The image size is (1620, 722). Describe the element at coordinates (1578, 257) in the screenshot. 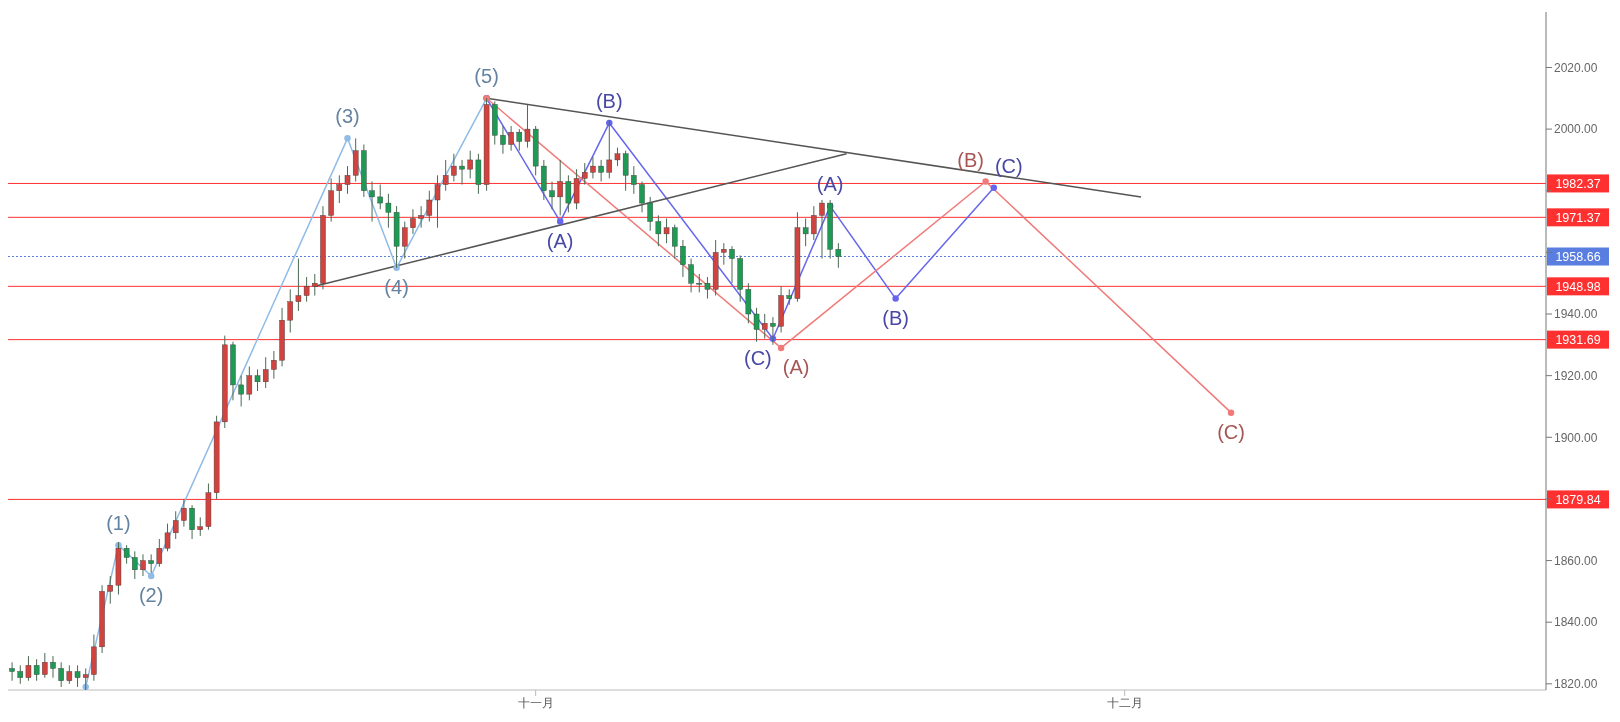

I see `ref-line-label: 1958.66` at that location.